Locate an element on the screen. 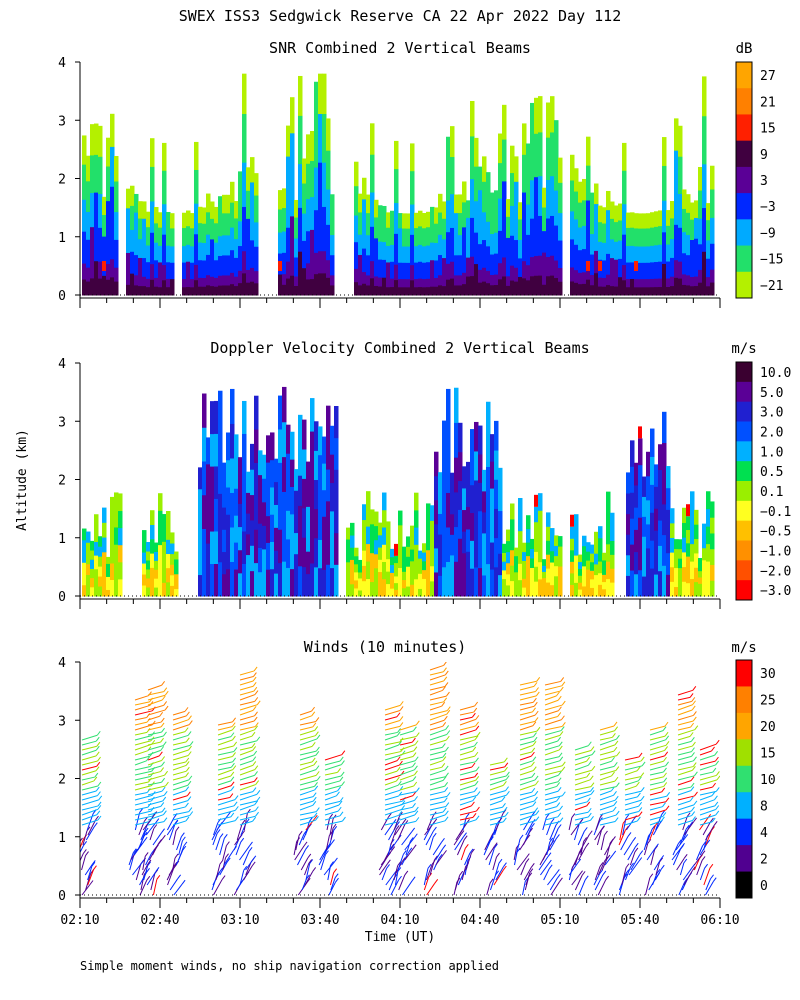  x-tick-label: 04:40 is located at coordinates (479, 920).